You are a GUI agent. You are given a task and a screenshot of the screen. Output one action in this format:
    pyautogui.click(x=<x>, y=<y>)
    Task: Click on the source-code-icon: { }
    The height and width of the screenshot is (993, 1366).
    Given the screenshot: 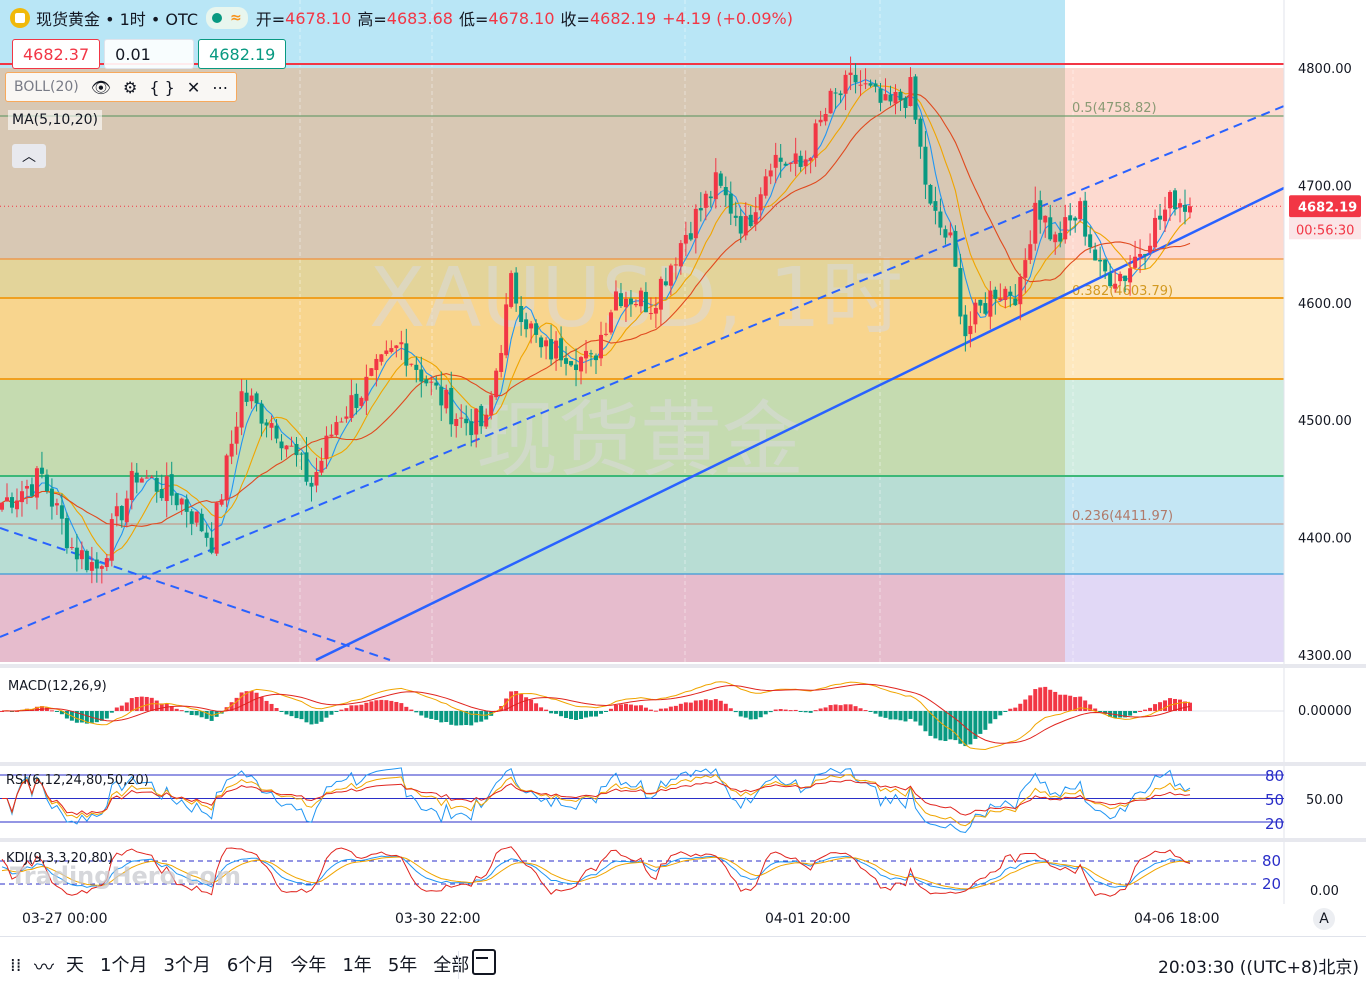 What is the action you would take?
    pyautogui.click(x=162, y=87)
    